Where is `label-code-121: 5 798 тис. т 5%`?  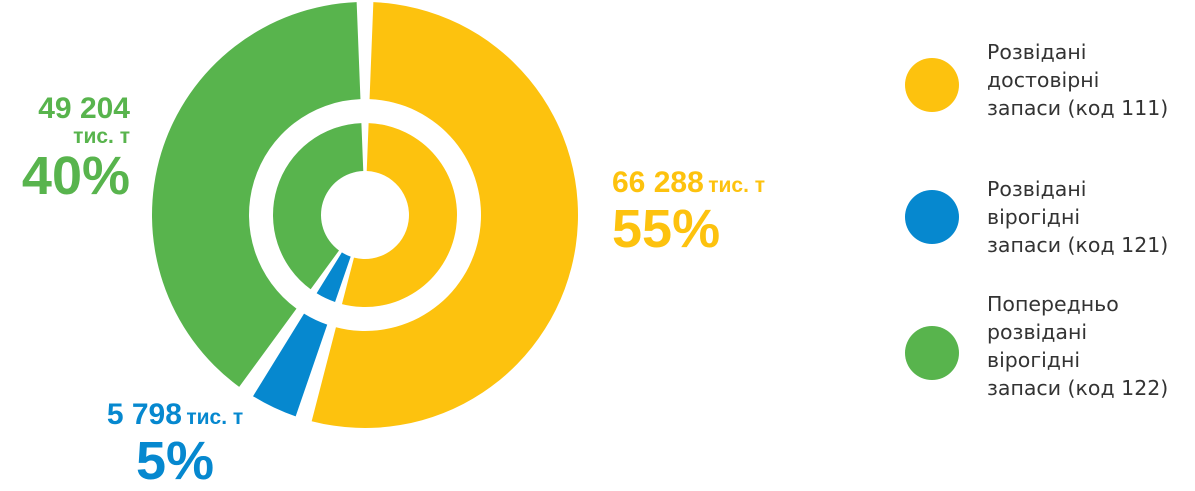 label-code-121: 5 798 тис. т 5% is located at coordinates (175, 444).